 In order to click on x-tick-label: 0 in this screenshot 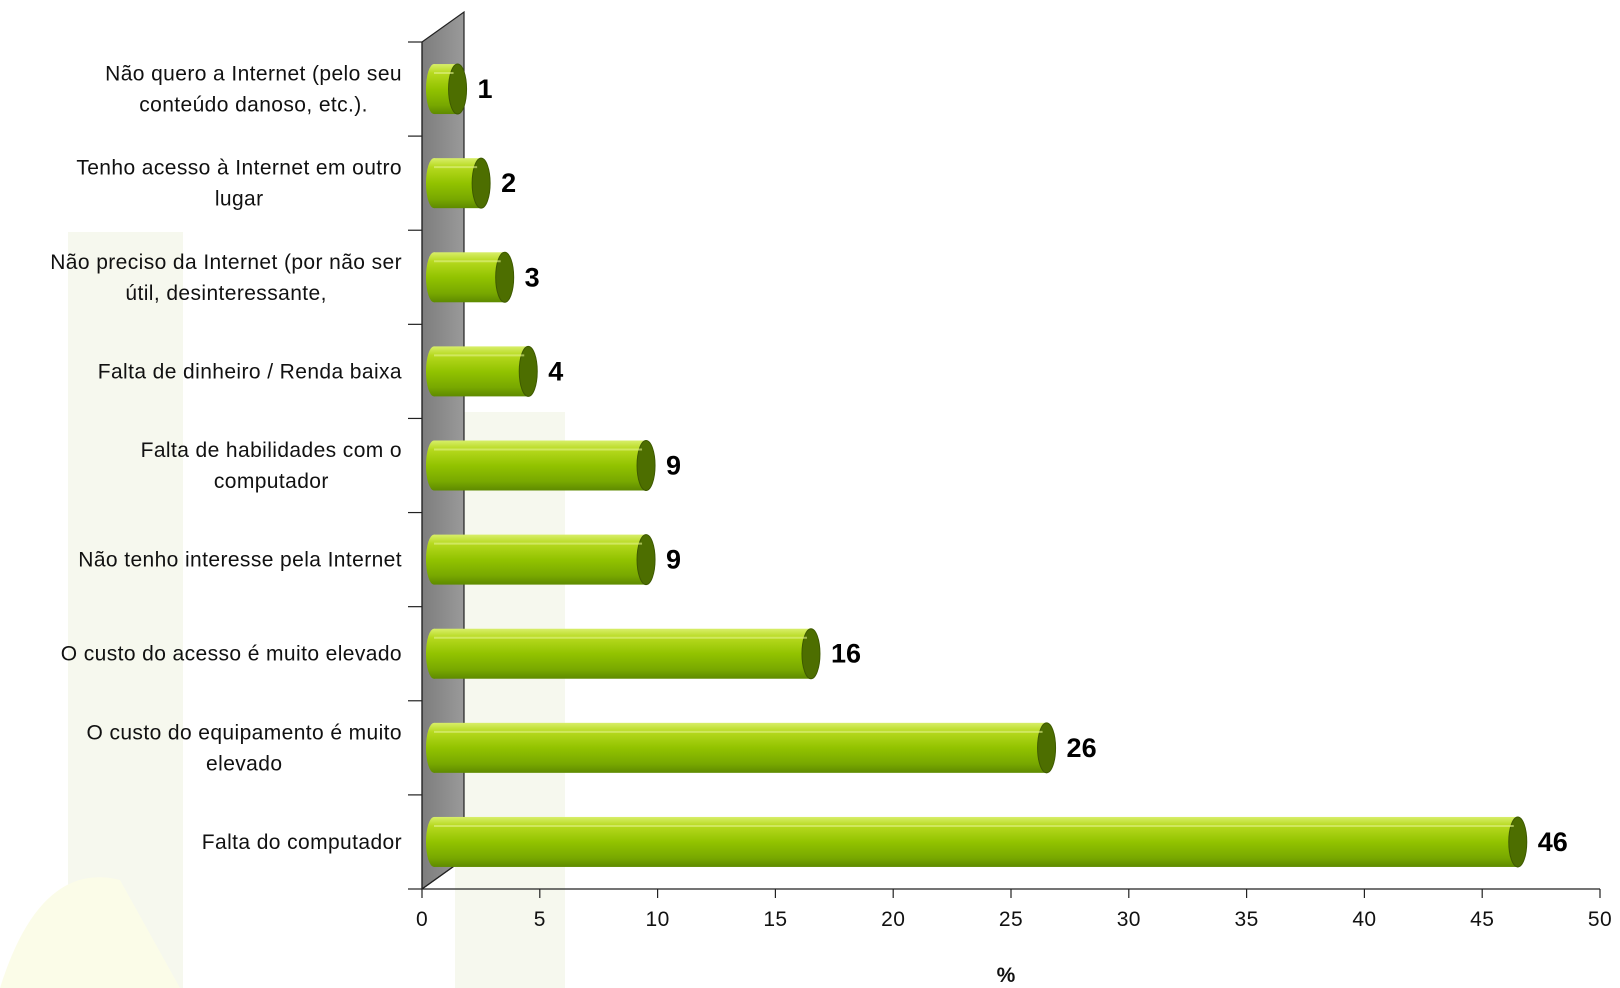, I will do `click(422, 919)`.